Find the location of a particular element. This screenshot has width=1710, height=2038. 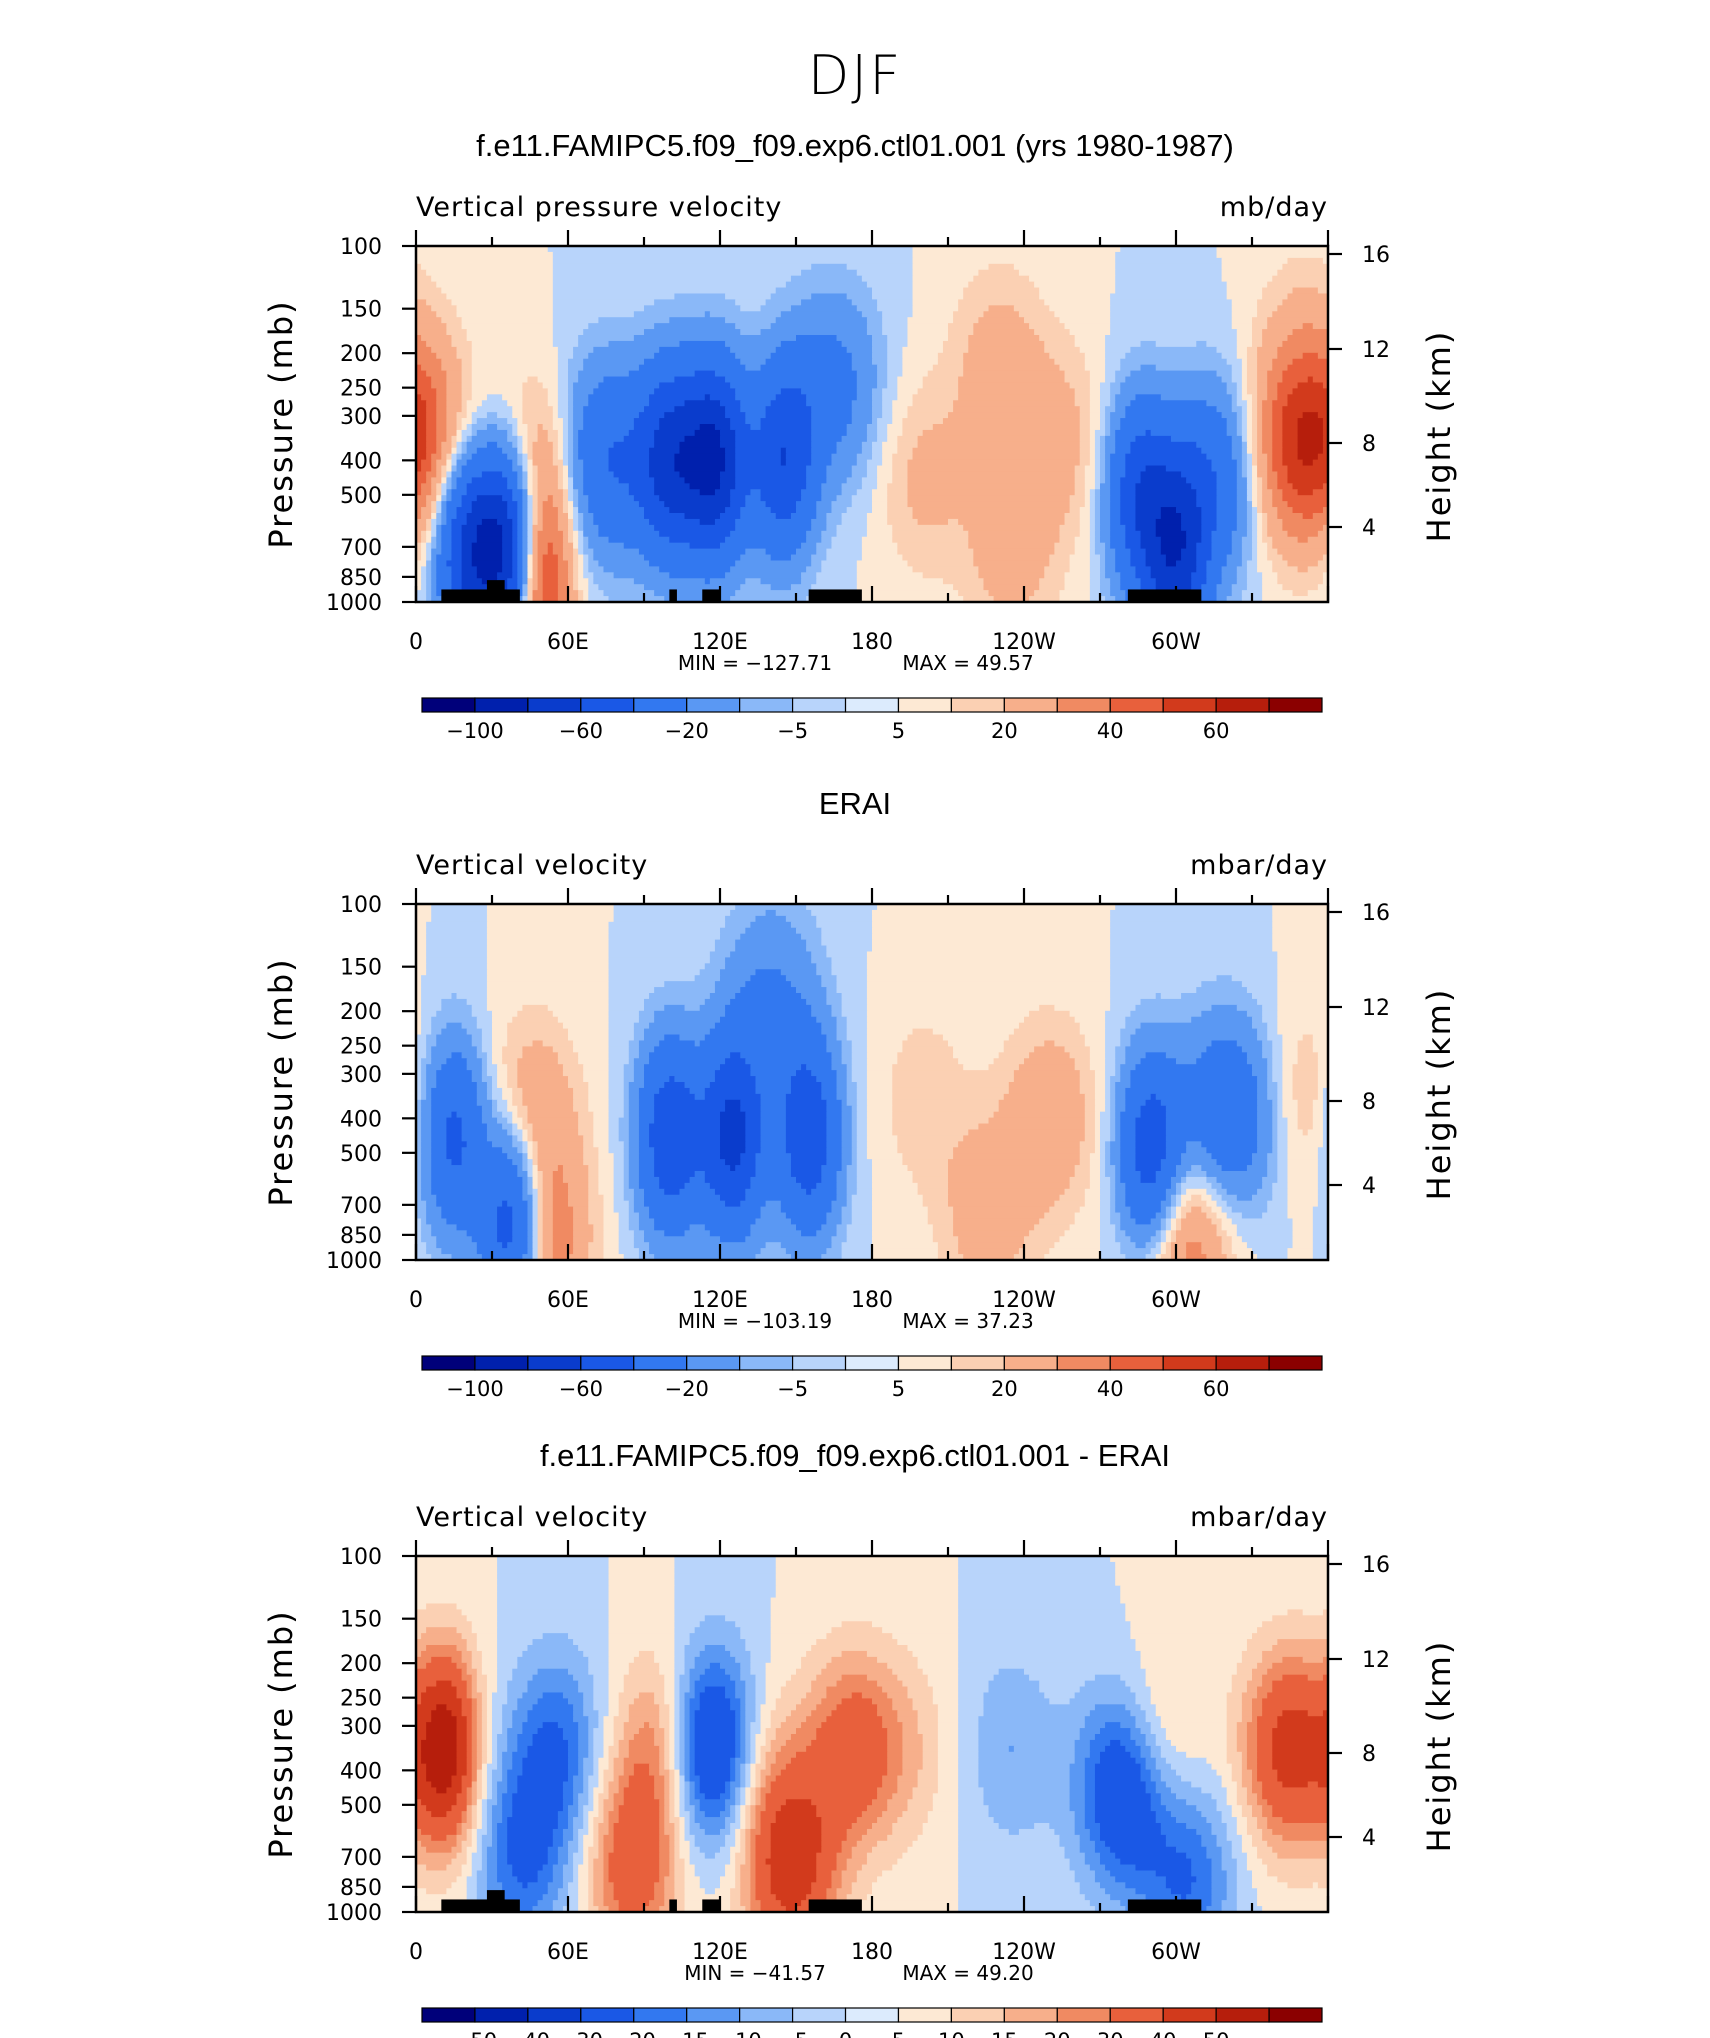

page-title: DJF is located at coordinates (855, 75).